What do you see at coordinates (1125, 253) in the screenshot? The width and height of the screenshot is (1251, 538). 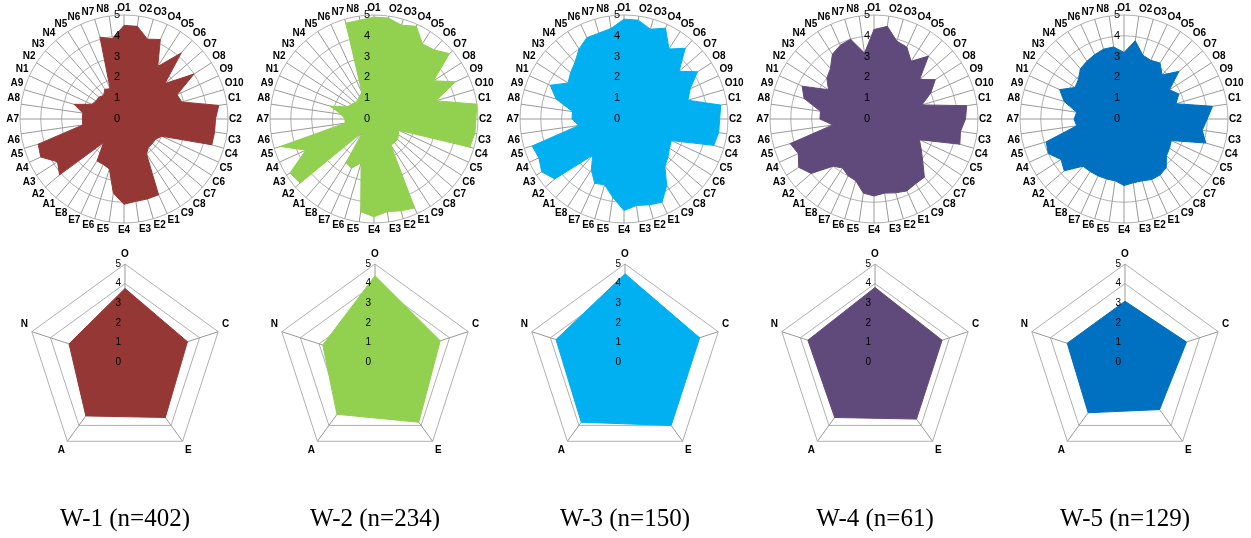 I see `spoke-label: O` at bounding box center [1125, 253].